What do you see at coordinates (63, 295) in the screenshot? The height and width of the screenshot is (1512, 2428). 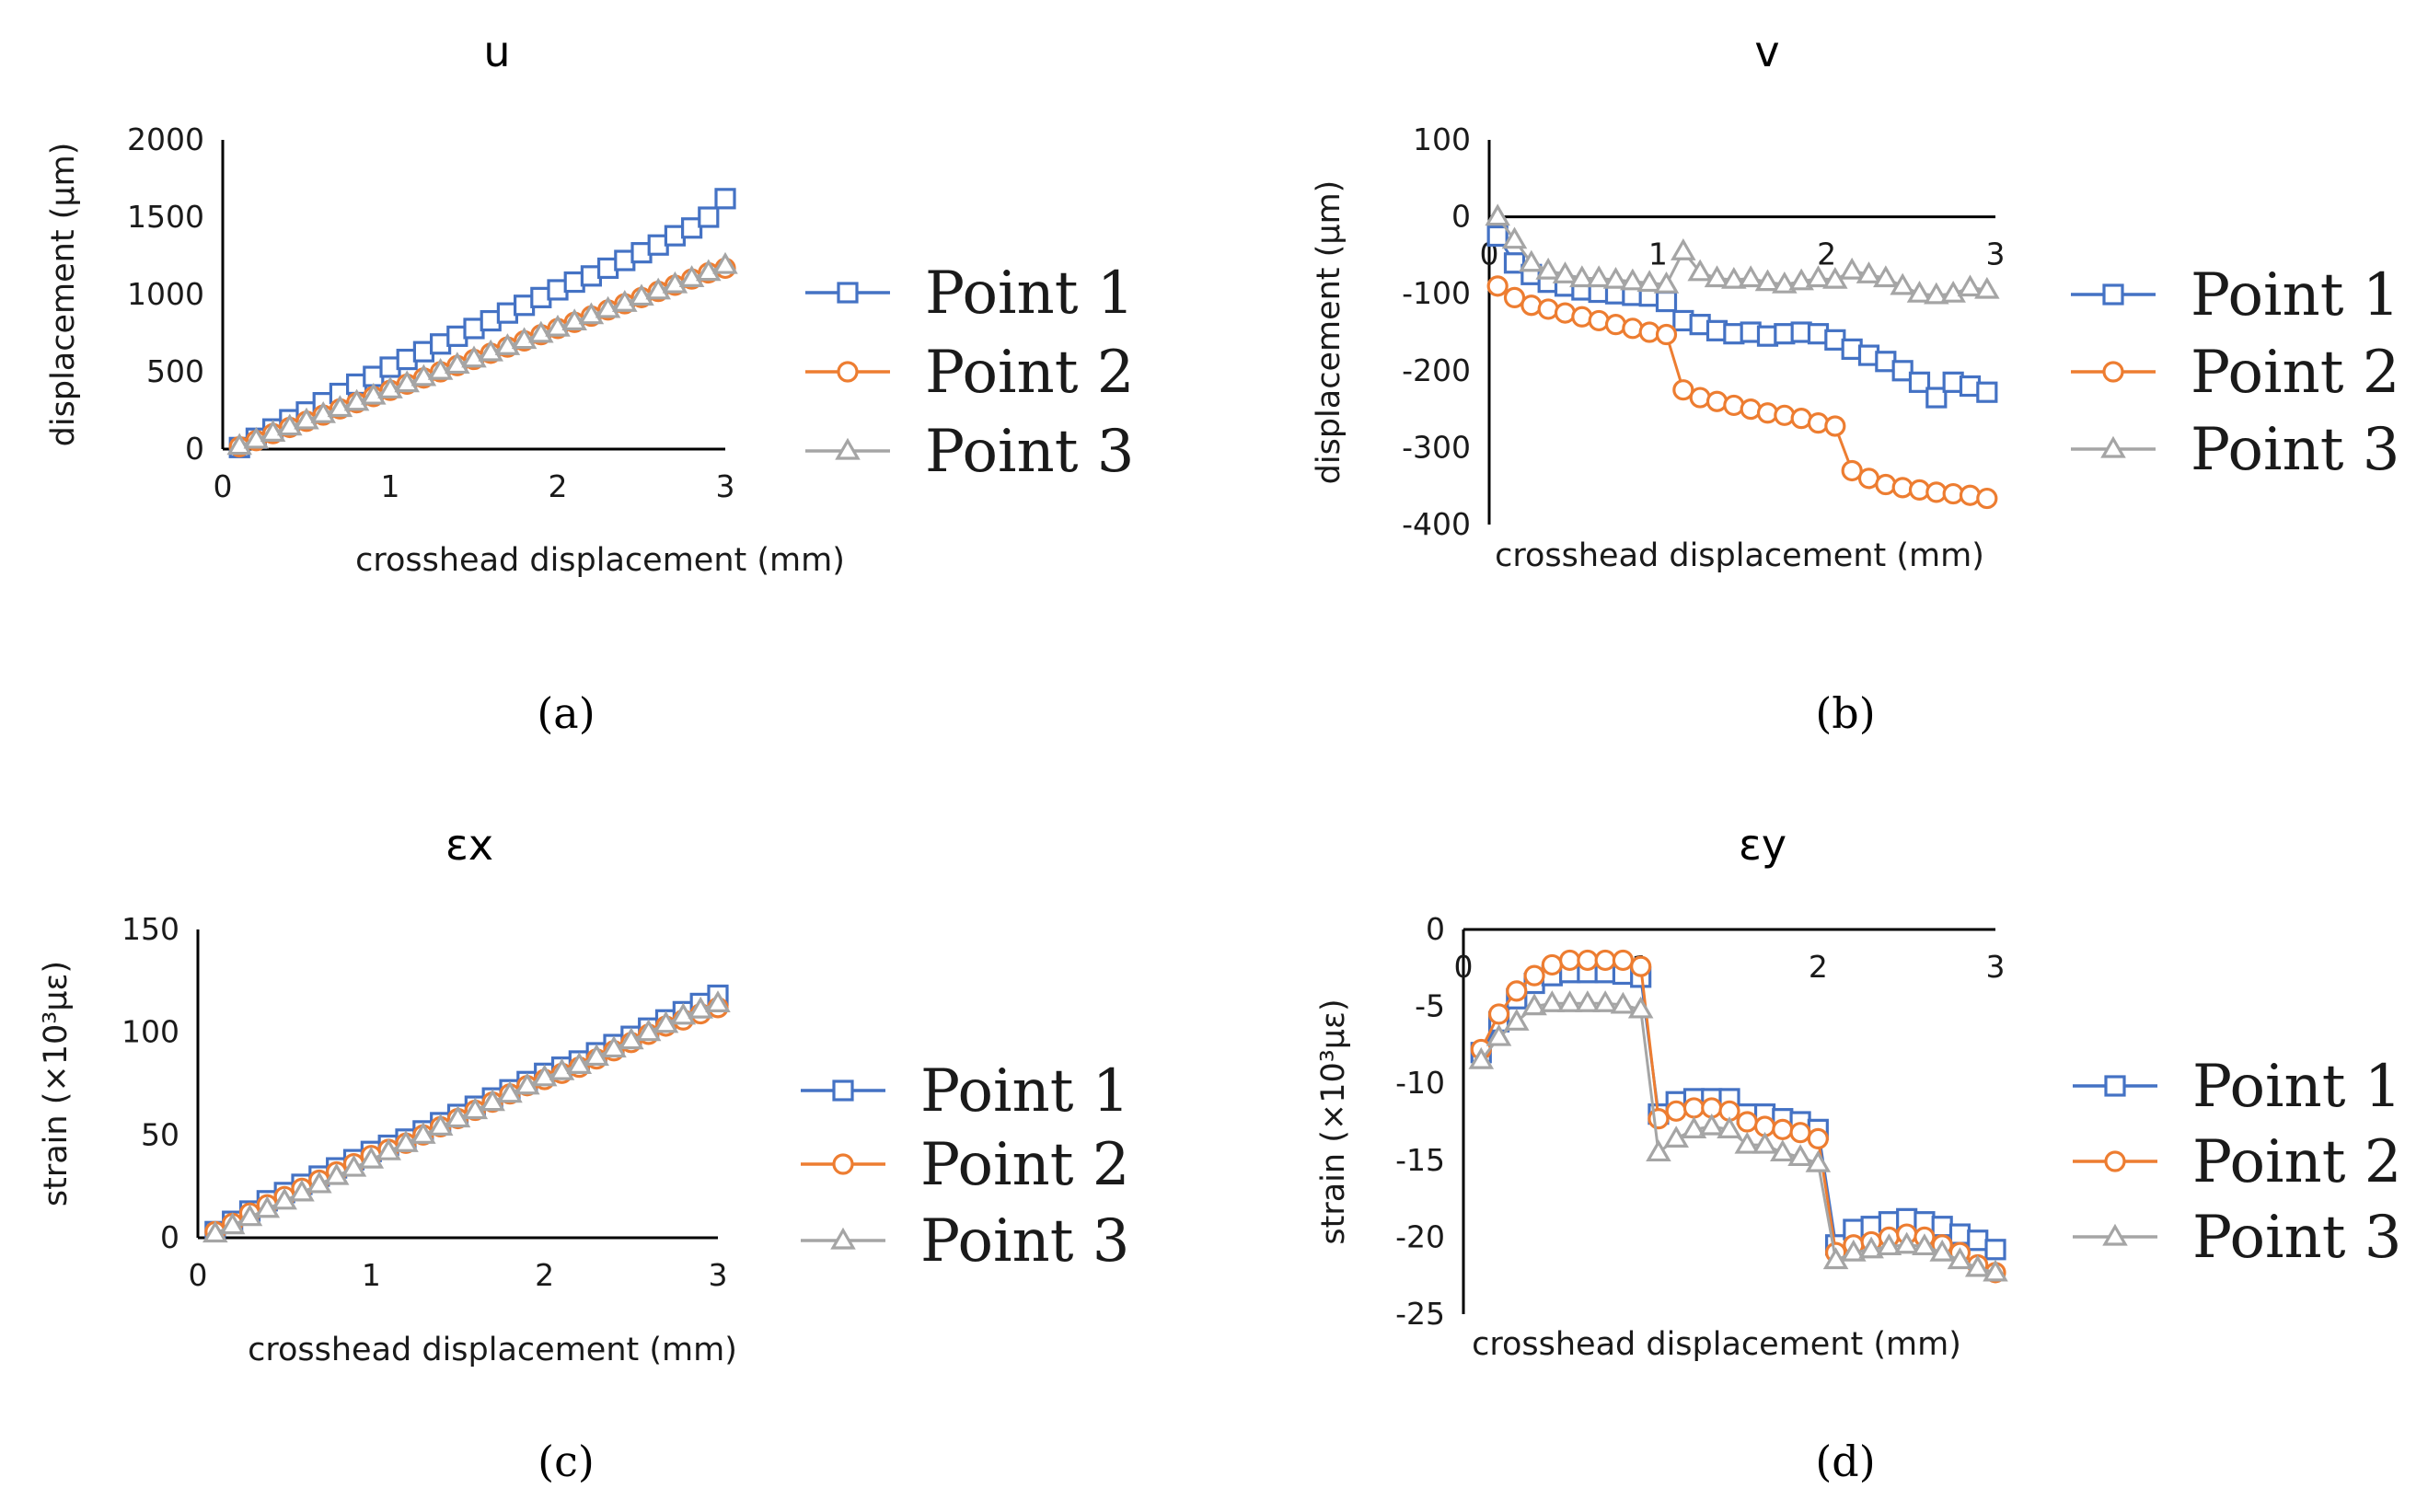 I see `y-axis-label: displacement (μm)` at bounding box center [63, 295].